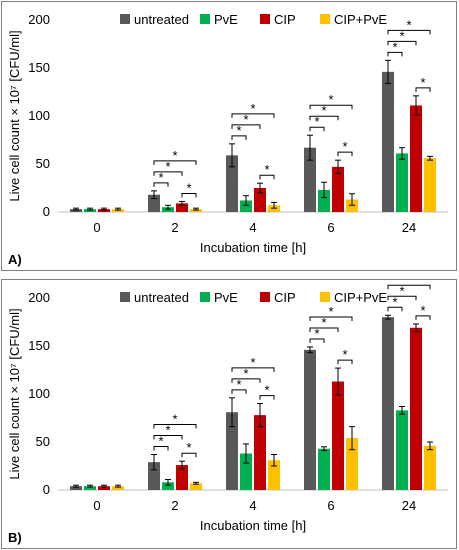  What do you see at coordinates (15, 537) in the screenshot?
I see `panel-label: B)` at bounding box center [15, 537].